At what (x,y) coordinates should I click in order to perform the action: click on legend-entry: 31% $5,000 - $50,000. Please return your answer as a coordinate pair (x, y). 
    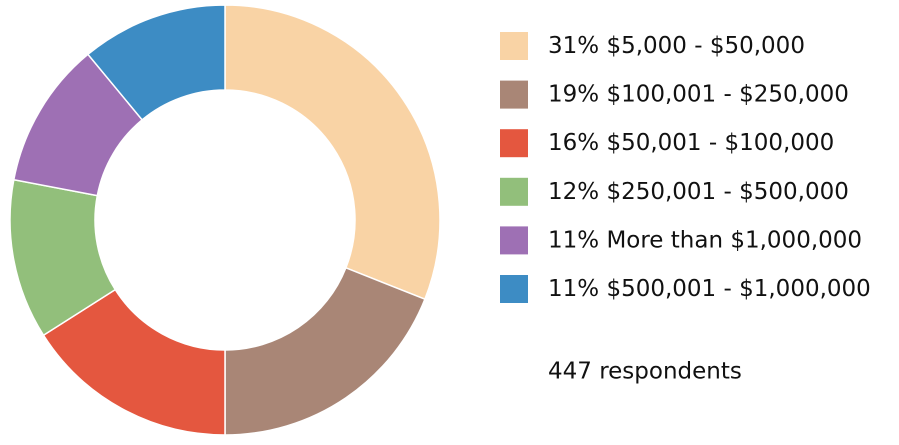
    Looking at the image, I should click on (676, 46).